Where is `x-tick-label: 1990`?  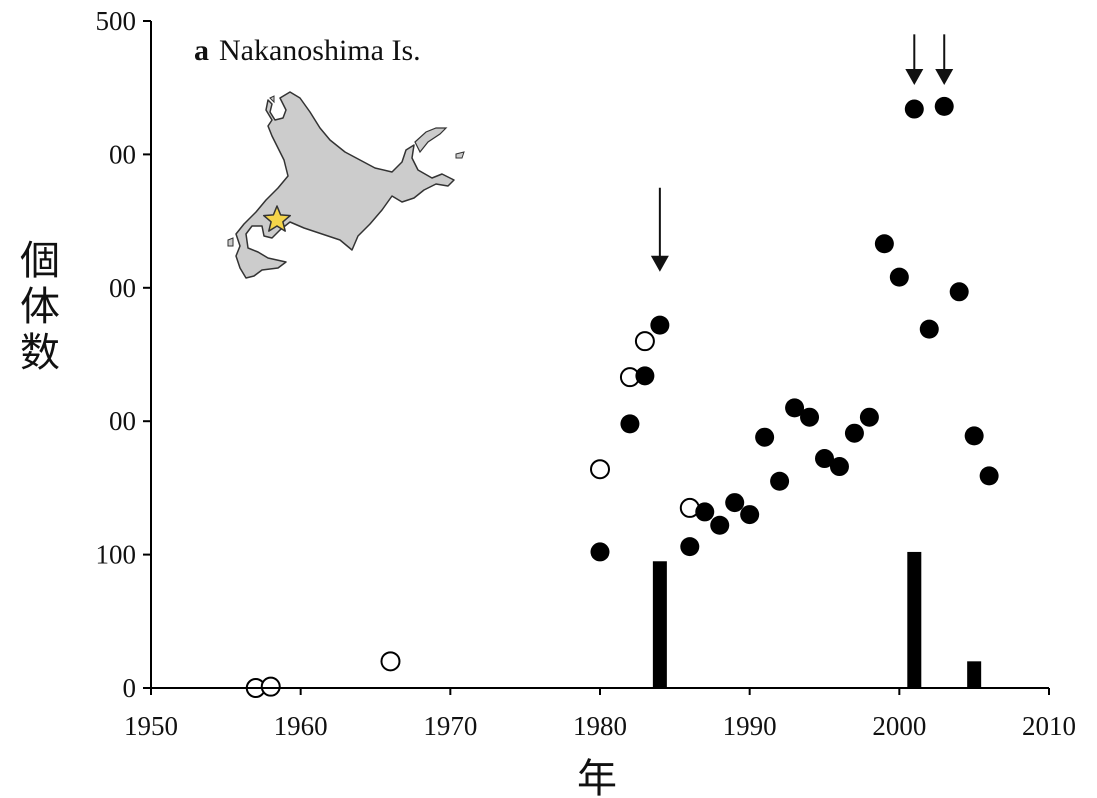
x-tick-label: 1990 is located at coordinates (750, 726).